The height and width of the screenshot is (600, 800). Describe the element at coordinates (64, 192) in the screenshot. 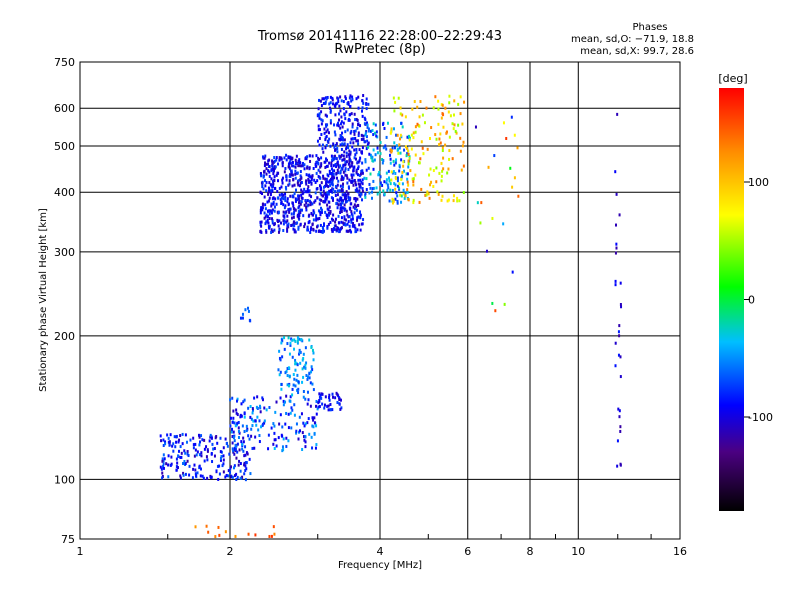

I see `y-tick-label: 400` at that location.